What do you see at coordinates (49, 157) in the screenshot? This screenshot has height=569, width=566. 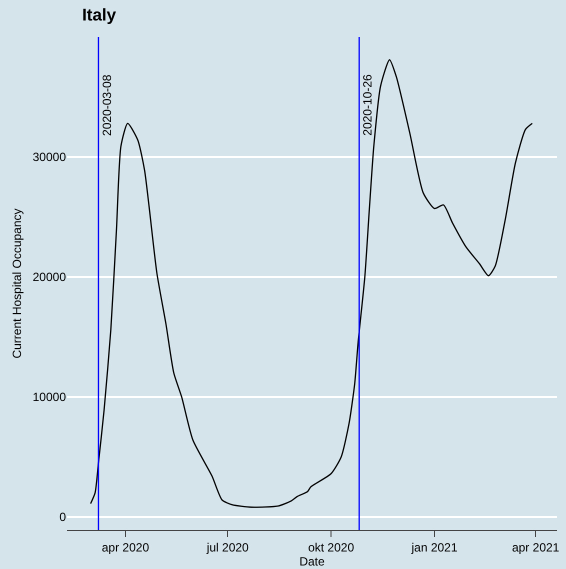 I see `y-tick-label: 30000` at bounding box center [49, 157].